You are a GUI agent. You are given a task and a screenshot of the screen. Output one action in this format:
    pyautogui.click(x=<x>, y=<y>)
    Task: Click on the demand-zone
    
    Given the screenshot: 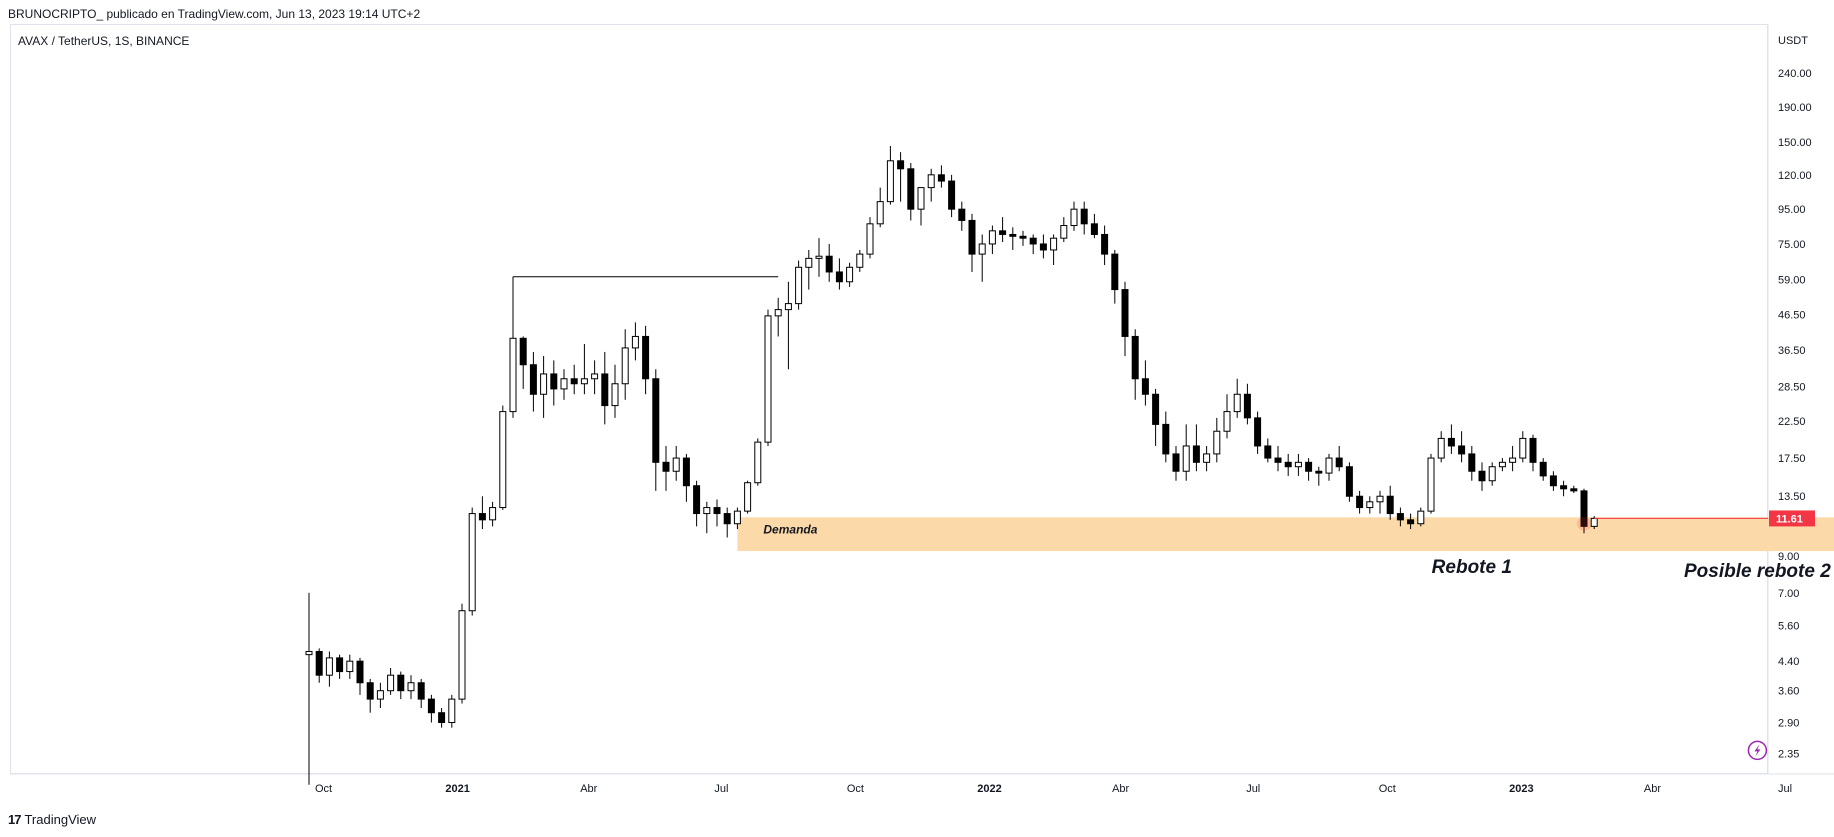 What is the action you would take?
    pyautogui.click(x=1285, y=534)
    